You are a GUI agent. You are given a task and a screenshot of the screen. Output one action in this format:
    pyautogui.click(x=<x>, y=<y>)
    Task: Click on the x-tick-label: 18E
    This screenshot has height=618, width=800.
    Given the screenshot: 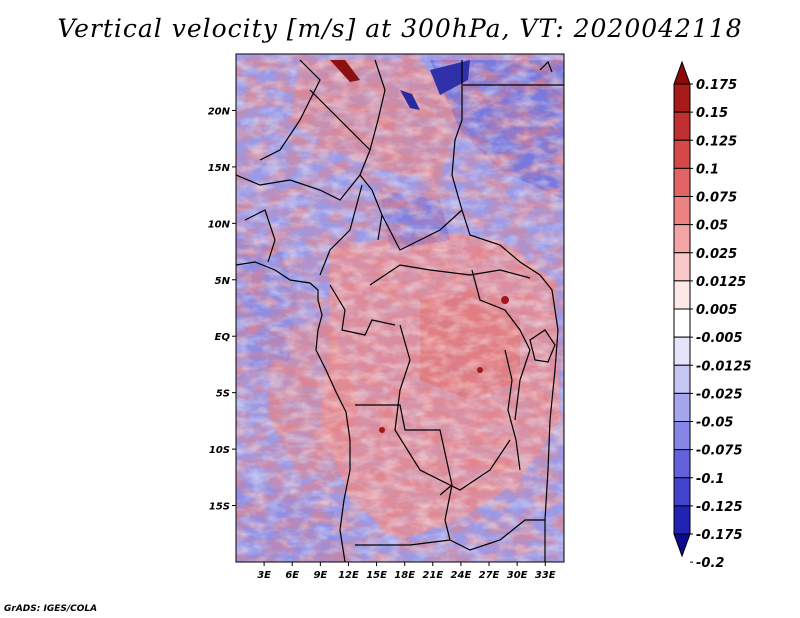 What is the action you would take?
    pyautogui.click(x=404, y=575)
    